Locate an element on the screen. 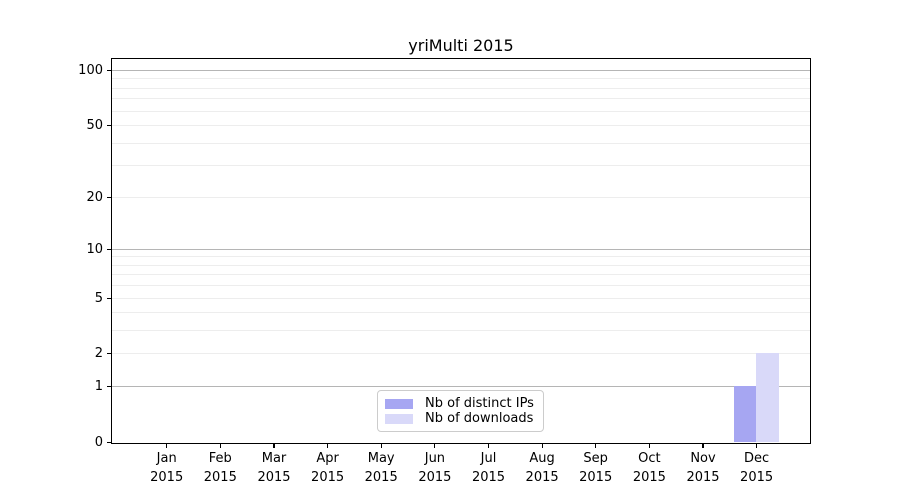 This screenshot has height=500, width=900. x-tick-month: Nov is located at coordinates (703, 458).